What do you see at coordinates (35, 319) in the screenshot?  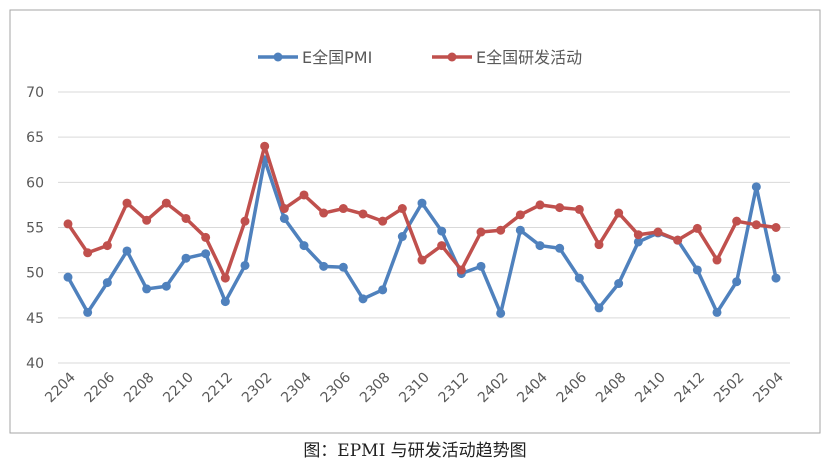 I see `y-tick-label: 45` at bounding box center [35, 319].